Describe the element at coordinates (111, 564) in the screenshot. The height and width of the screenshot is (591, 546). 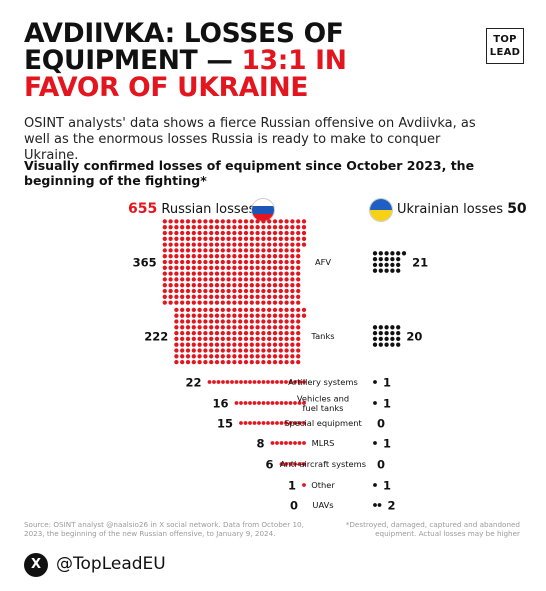
I see `social-handle: @TopLeadEU` at that location.